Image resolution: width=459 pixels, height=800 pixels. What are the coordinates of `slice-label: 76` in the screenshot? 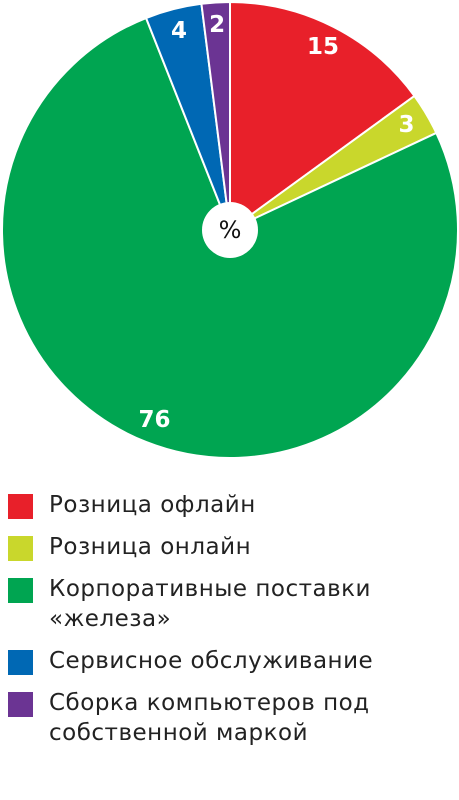 It's located at (155, 420).